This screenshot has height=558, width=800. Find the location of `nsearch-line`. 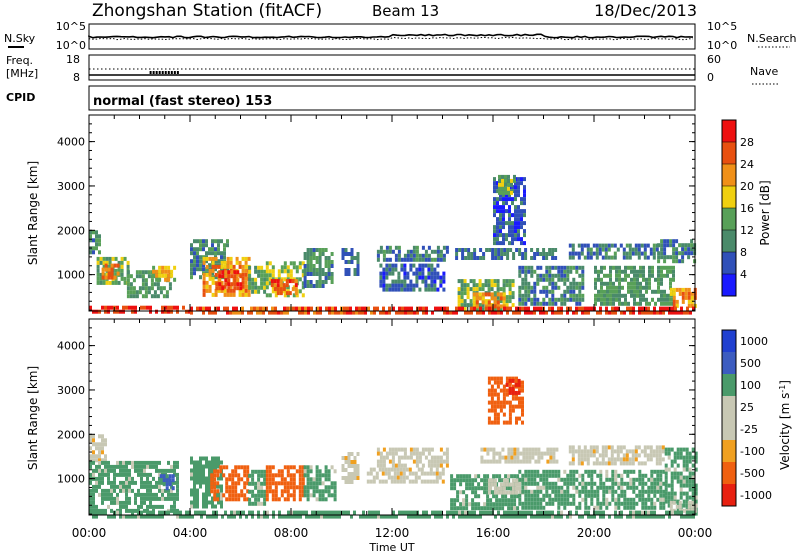

nsearch-line is located at coordinates (391, 38).